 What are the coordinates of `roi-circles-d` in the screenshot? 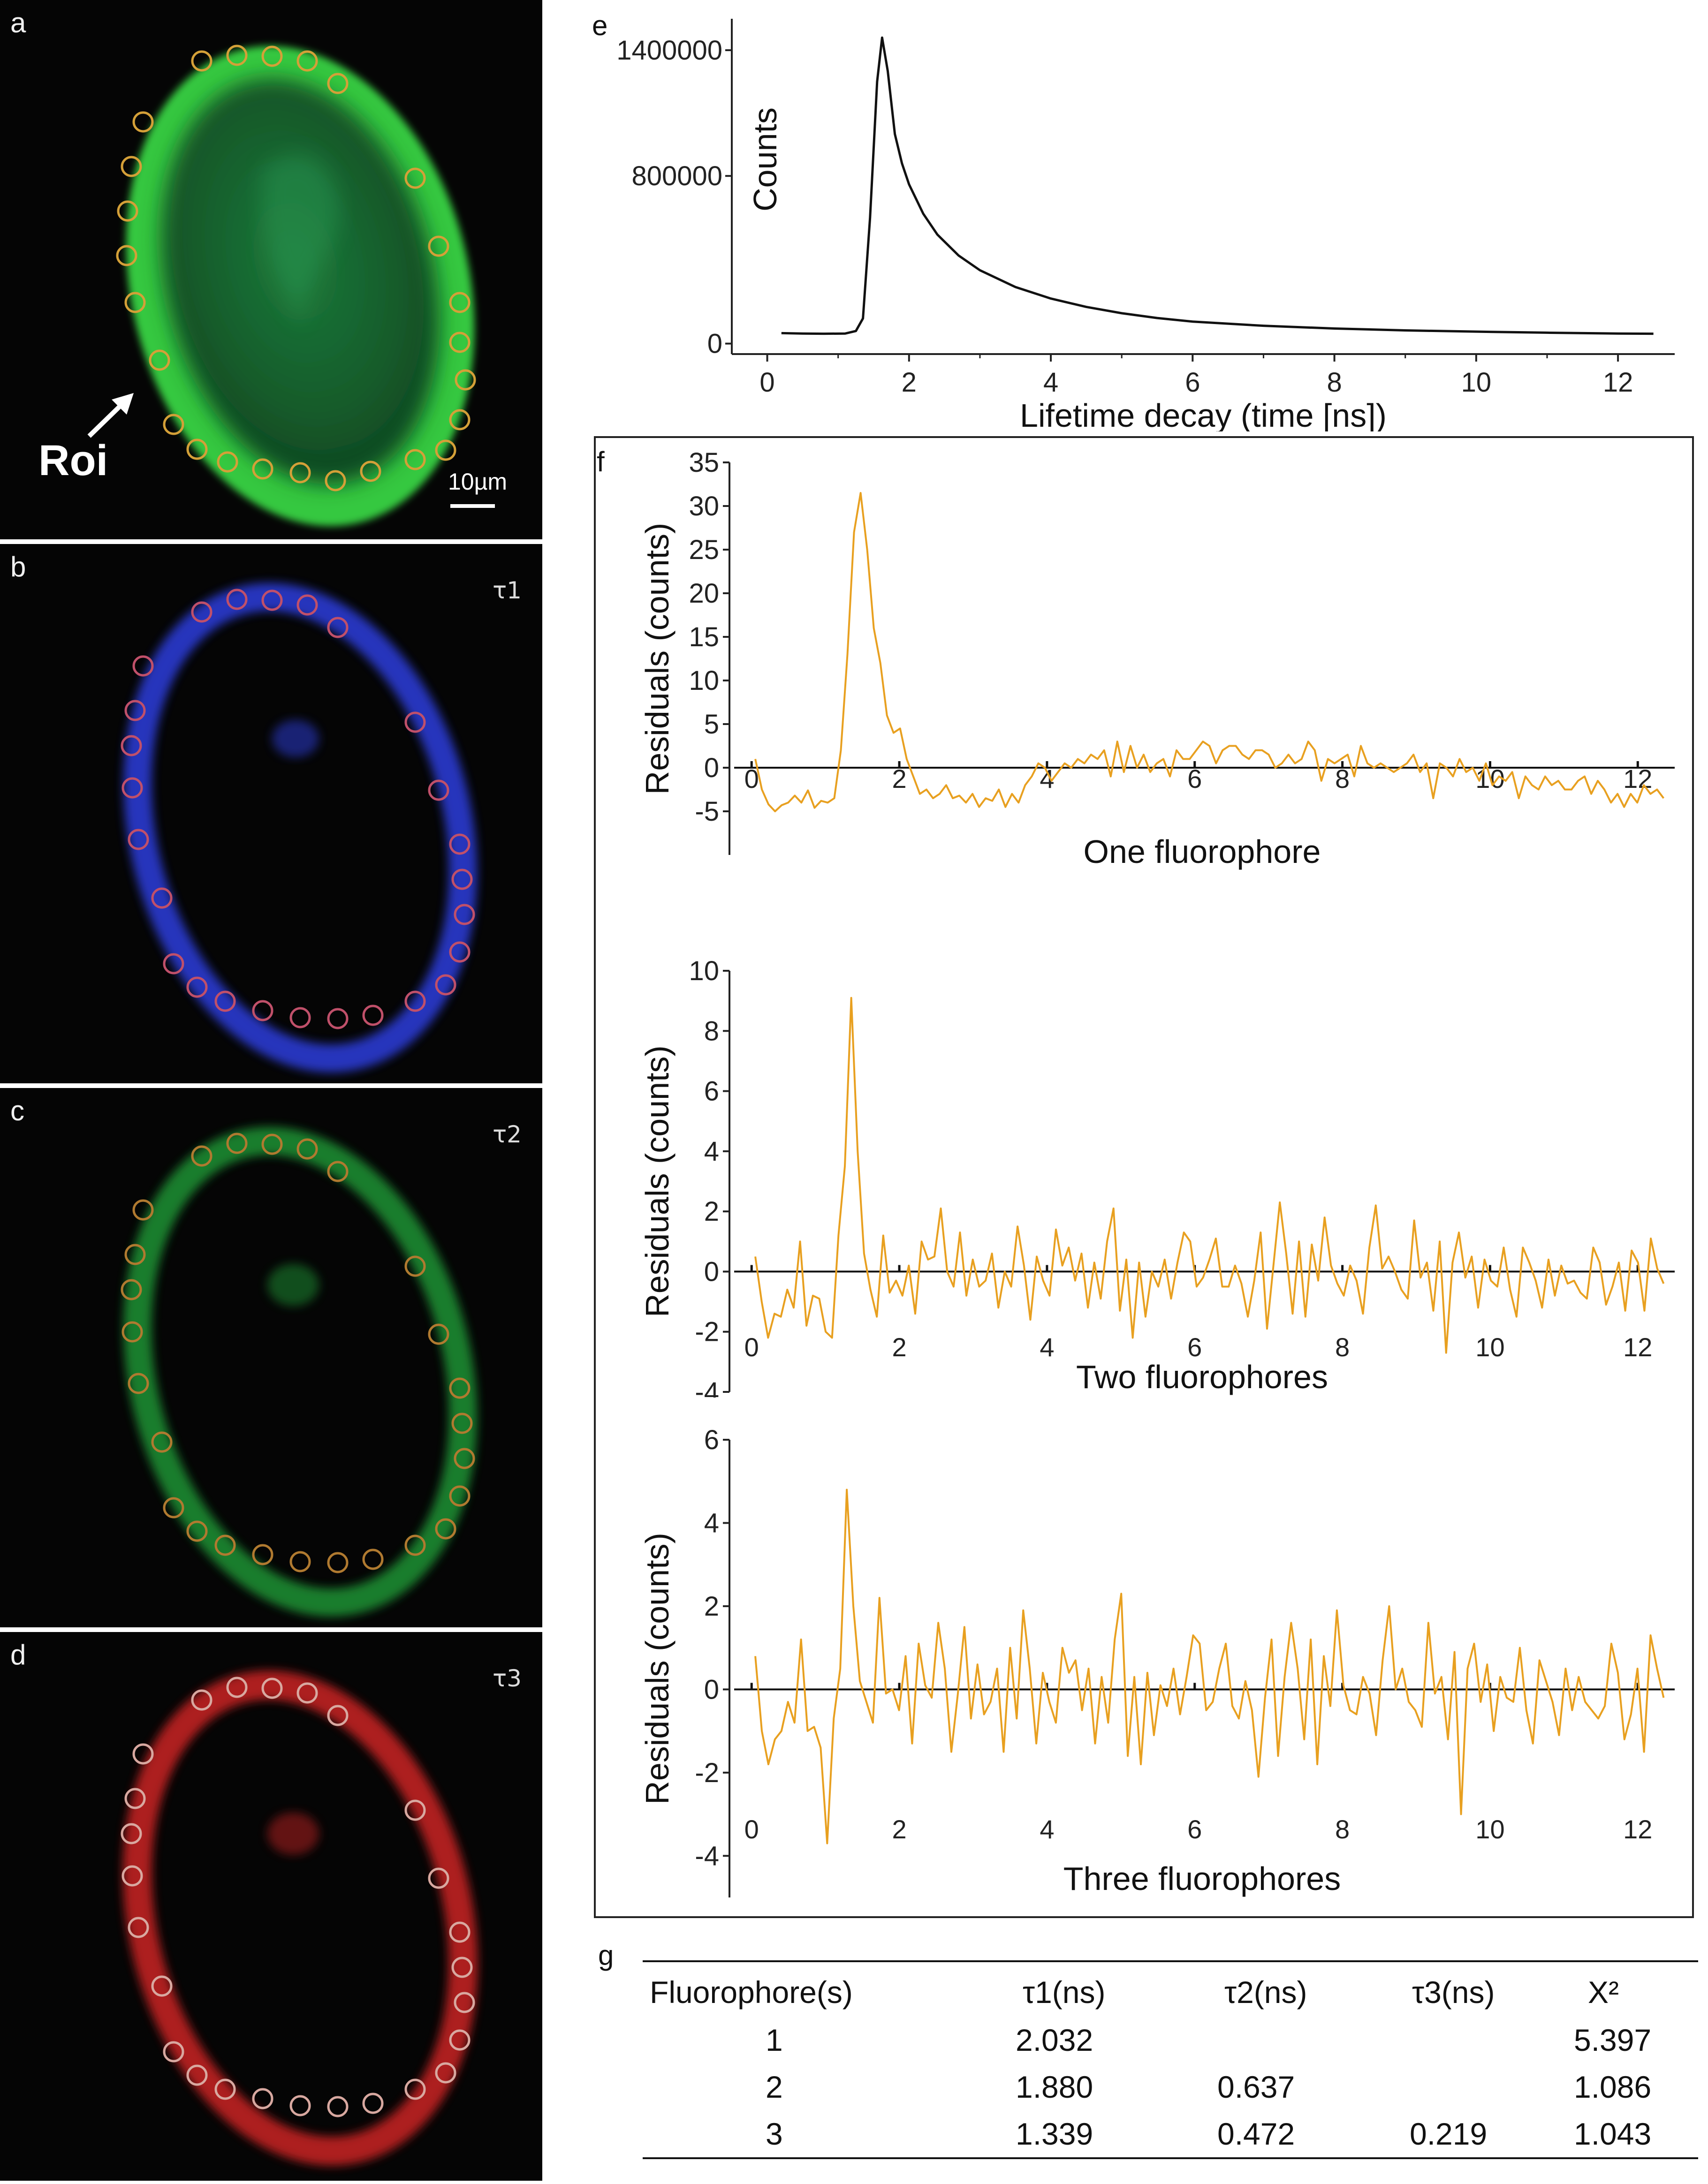 It's located at (298, 1897).